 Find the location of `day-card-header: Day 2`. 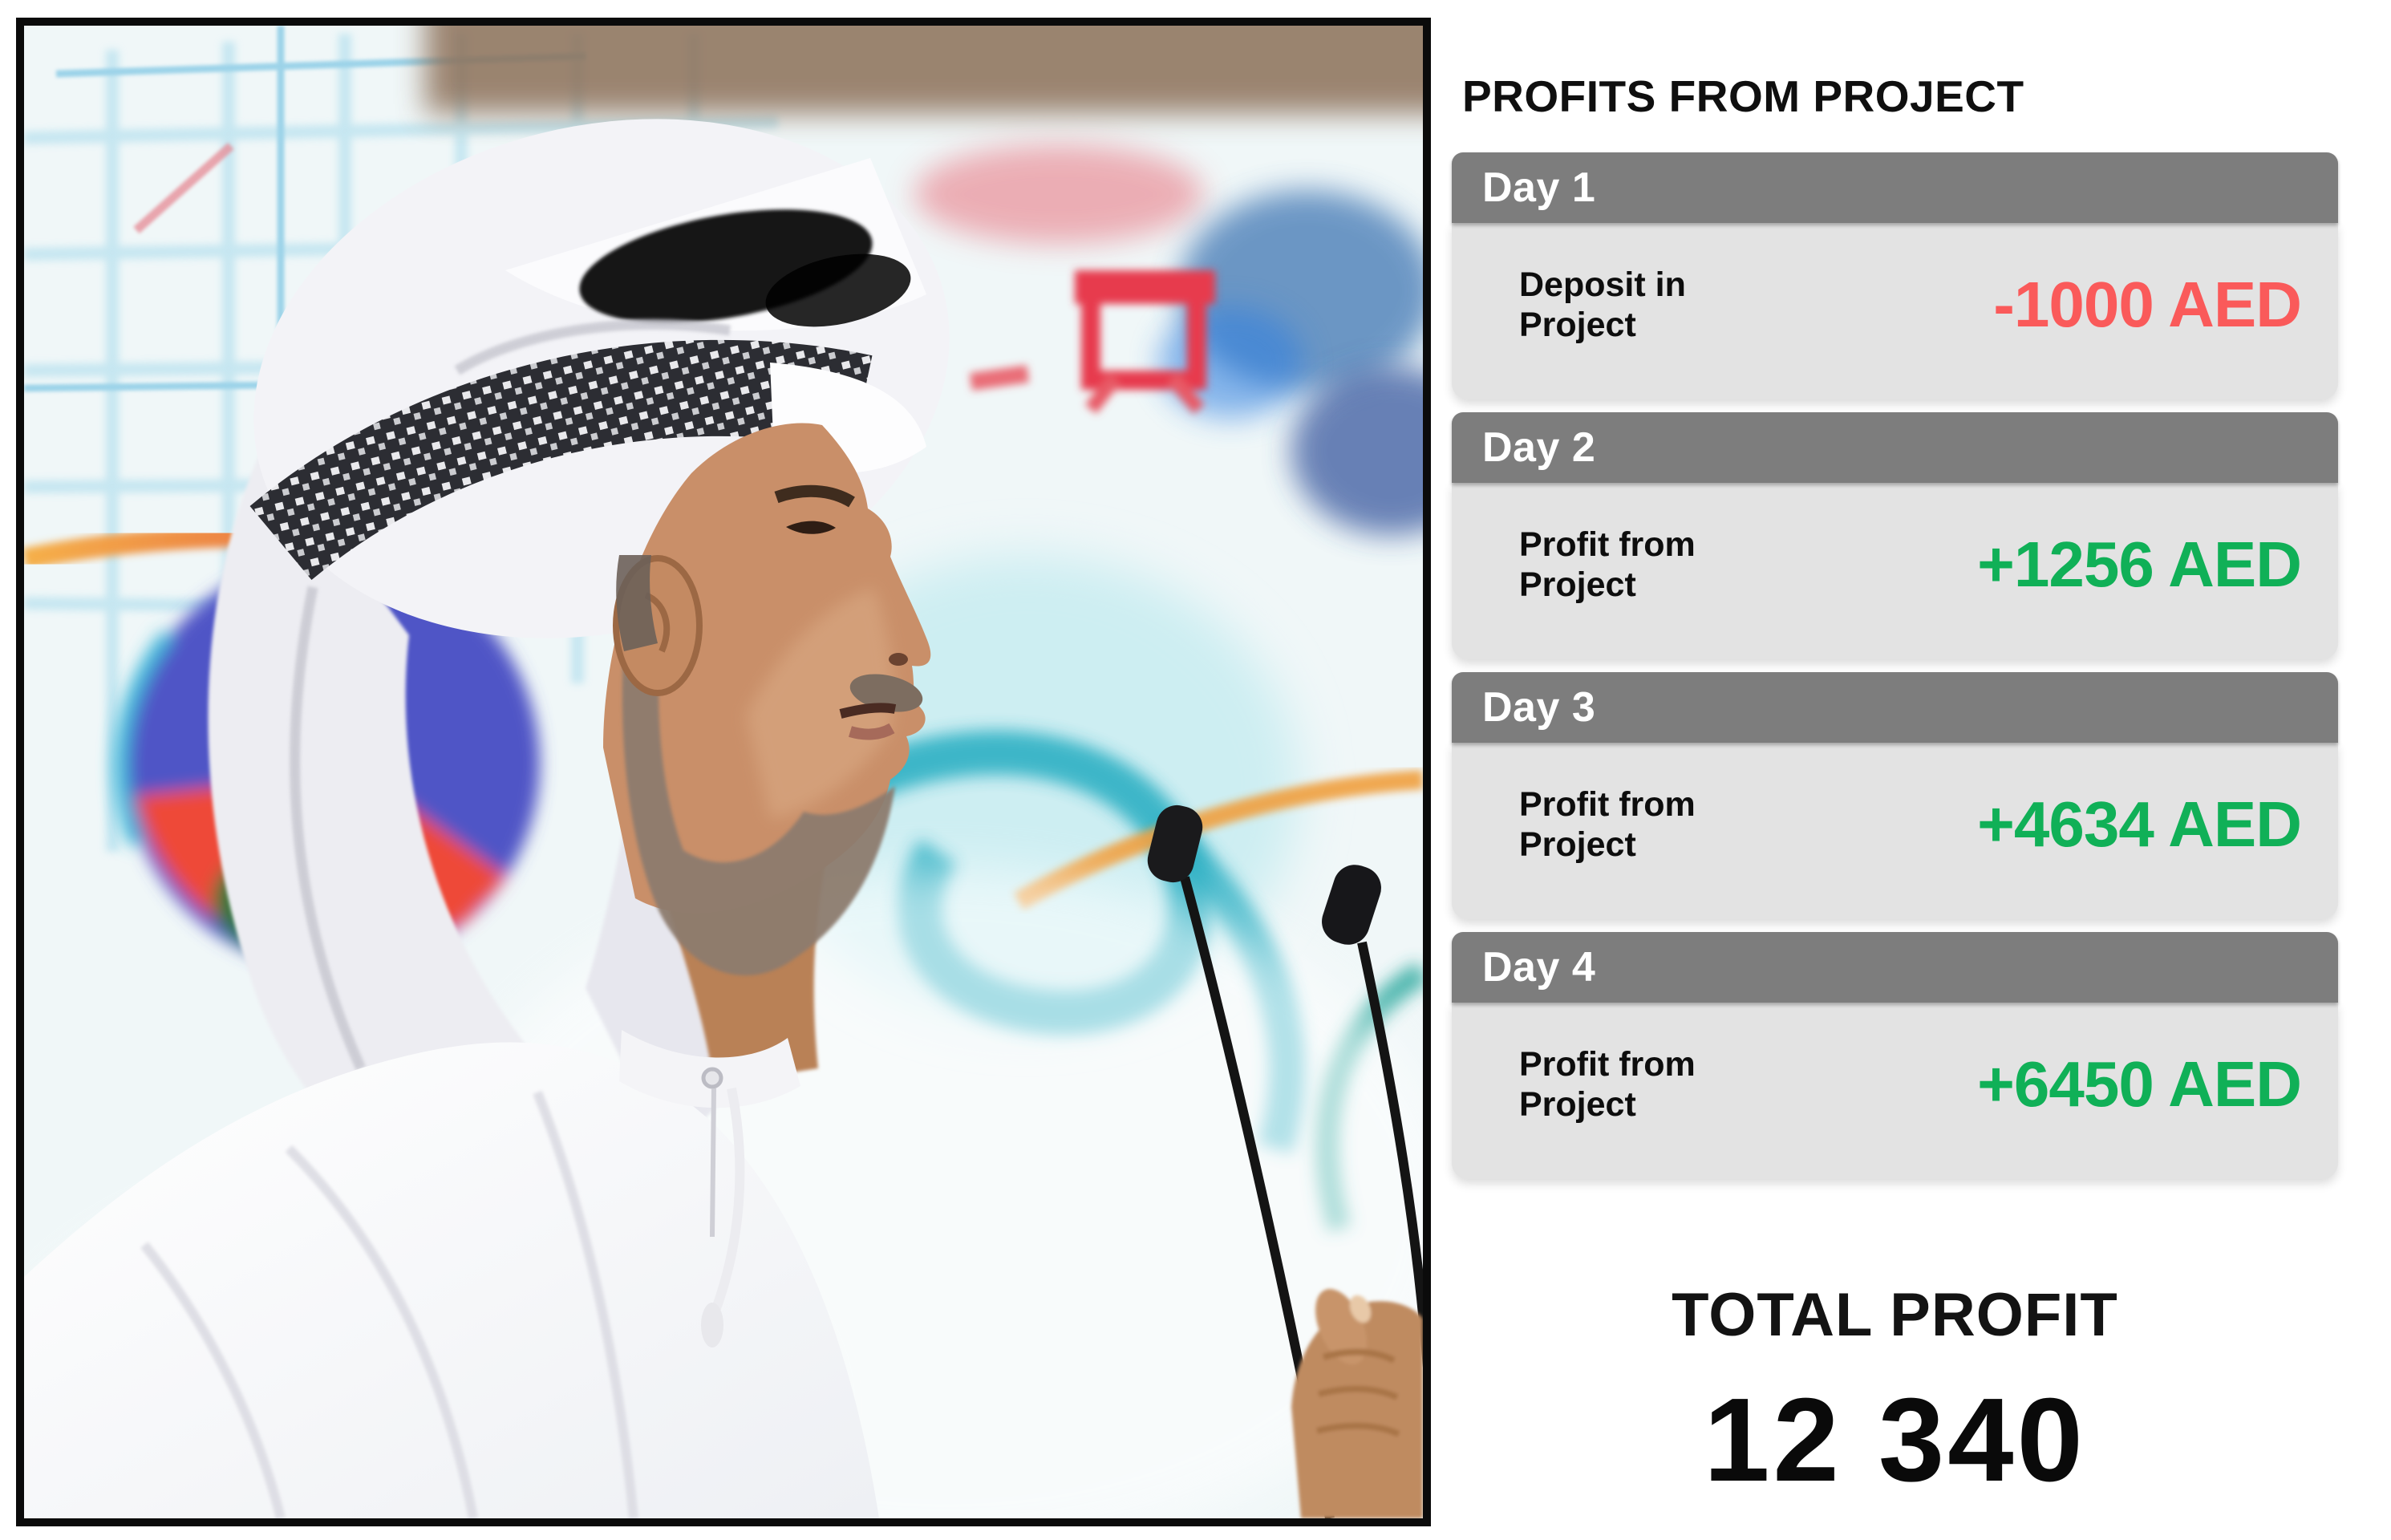

day-card-header: Day 2 is located at coordinates (1895, 448).